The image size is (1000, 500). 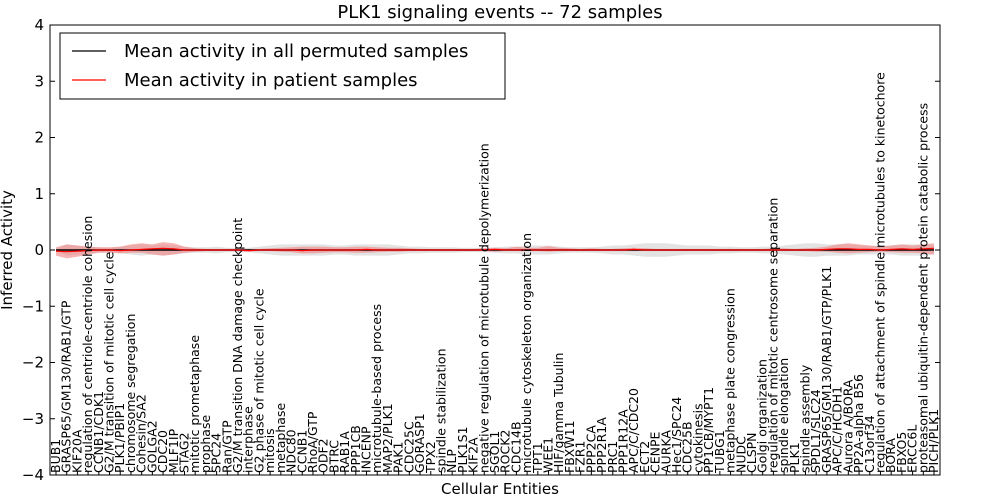 I want to click on x-tick-label: PRC1, so click(x=612, y=457).